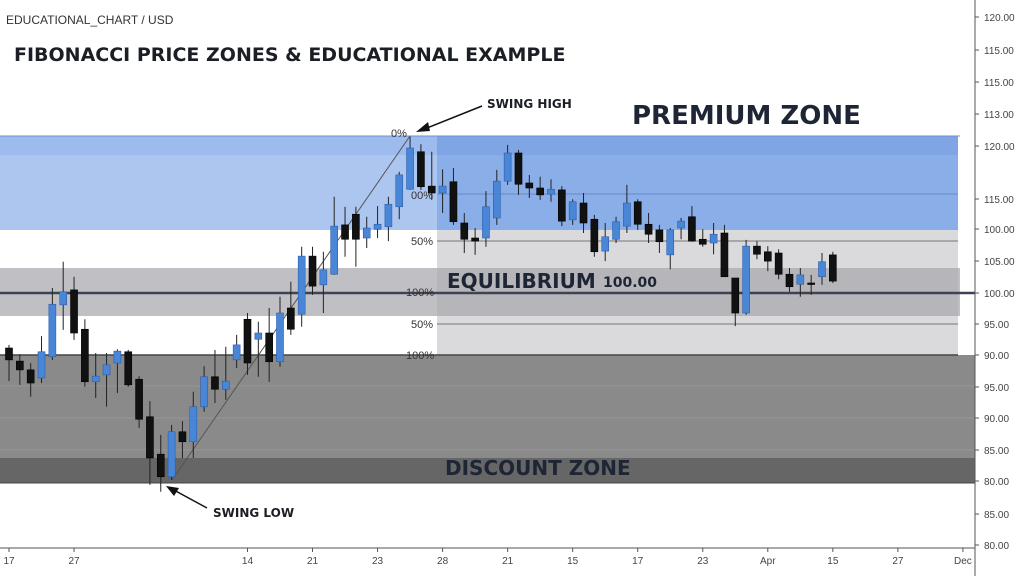  Describe the element at coordinates (768, 561) in the screenshot. I see `time-tick-label: Apr` at that location.